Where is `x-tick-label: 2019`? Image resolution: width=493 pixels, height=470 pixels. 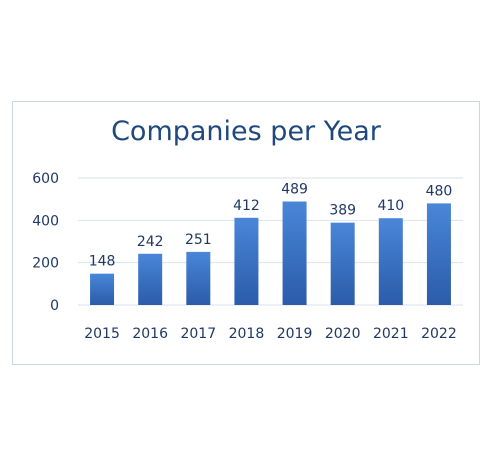 x-tick-label: 2019 is located at coordinates (295, 334).